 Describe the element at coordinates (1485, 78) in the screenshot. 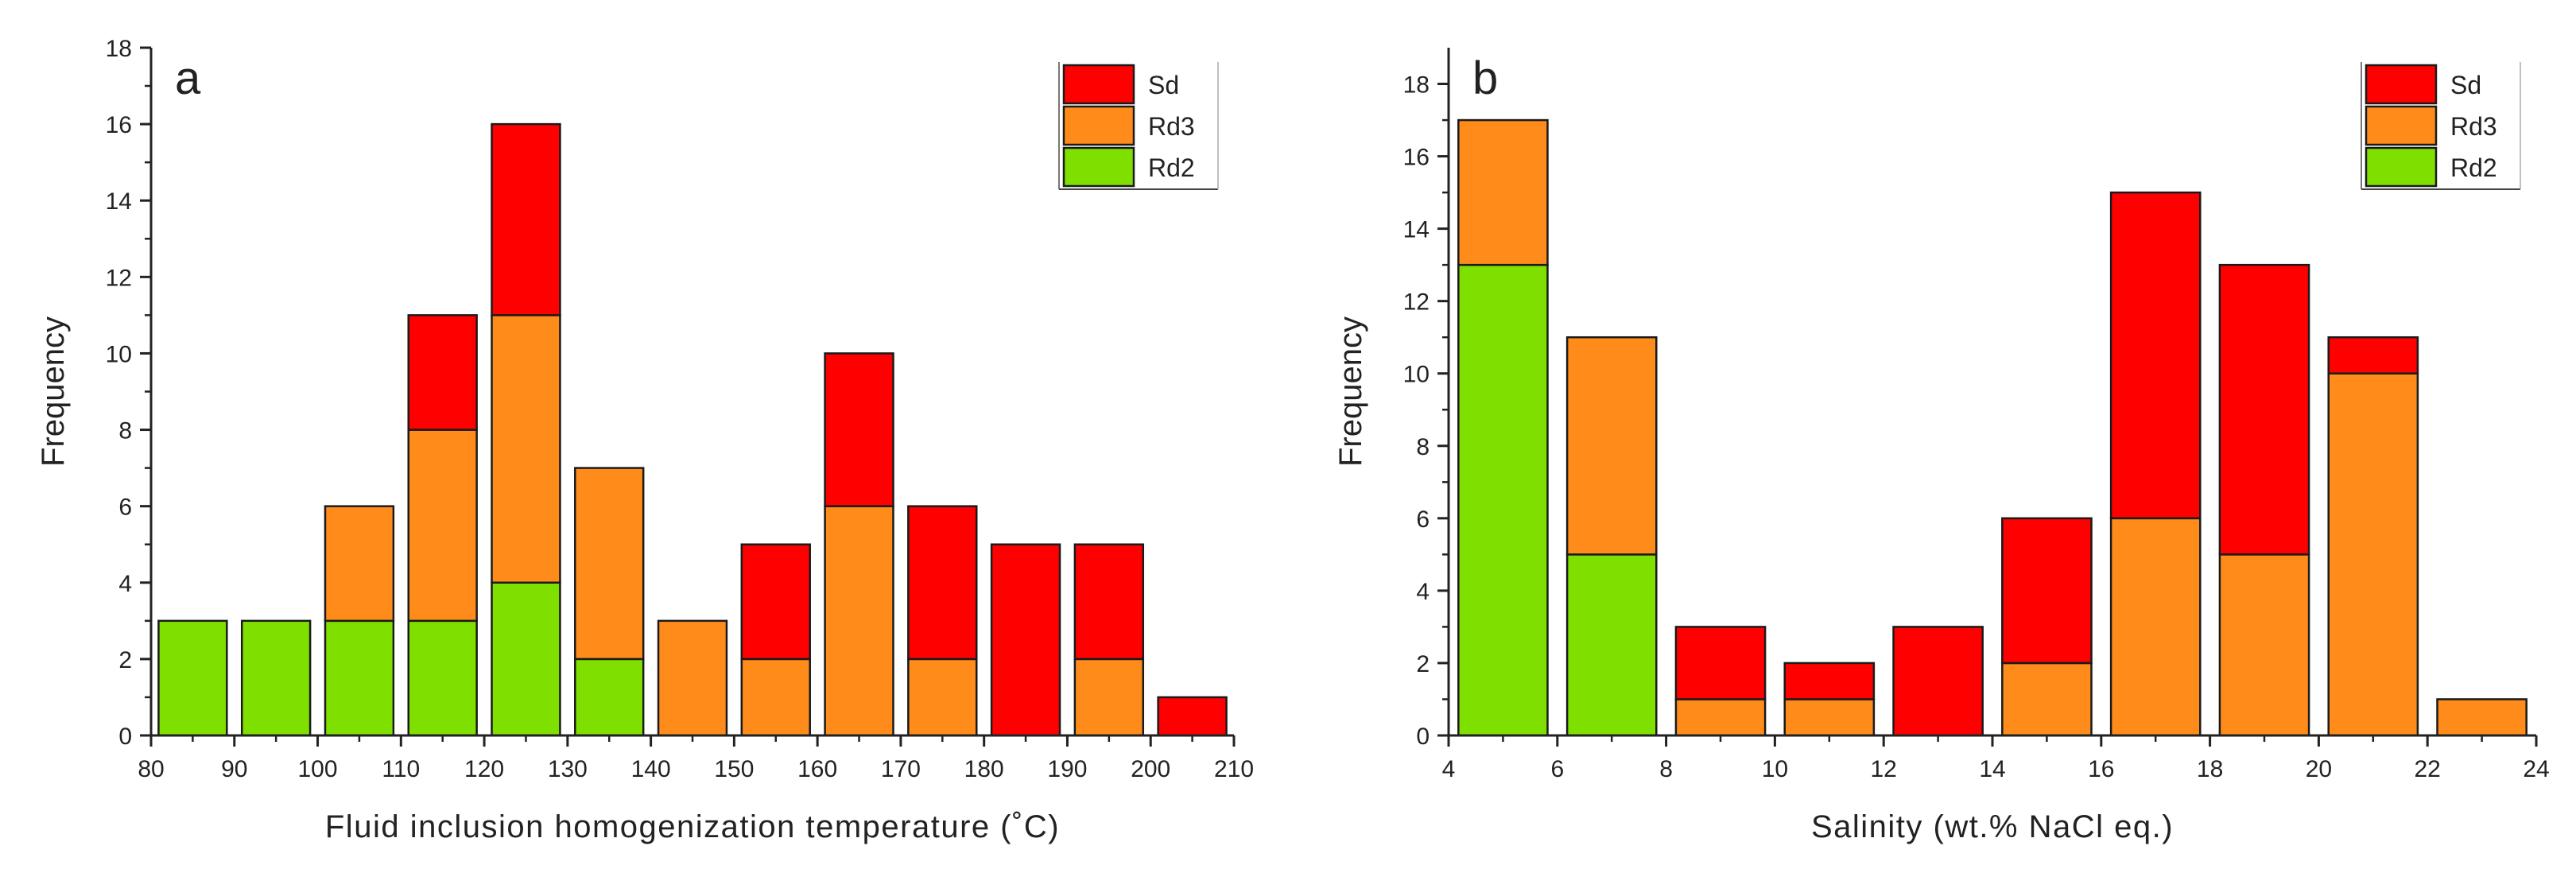

I see `panel-label: b` at that location.